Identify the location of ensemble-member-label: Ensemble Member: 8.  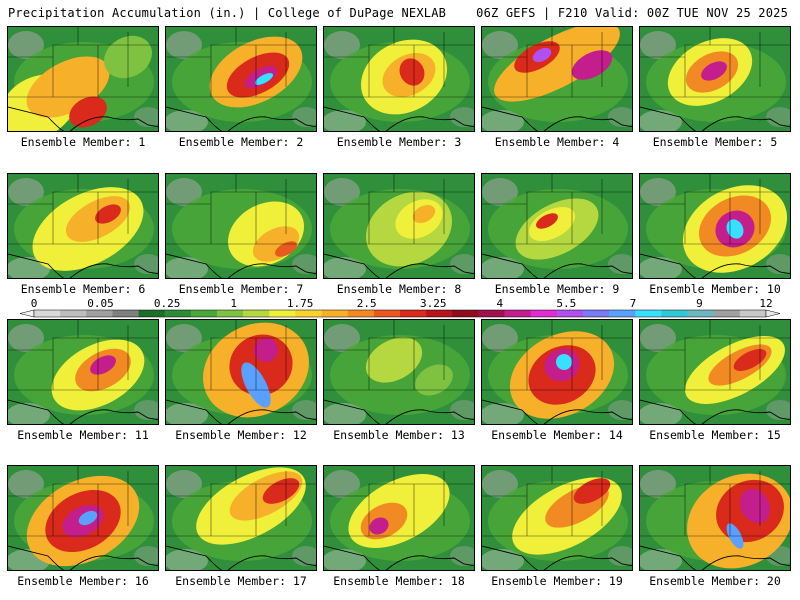
(399, 289).